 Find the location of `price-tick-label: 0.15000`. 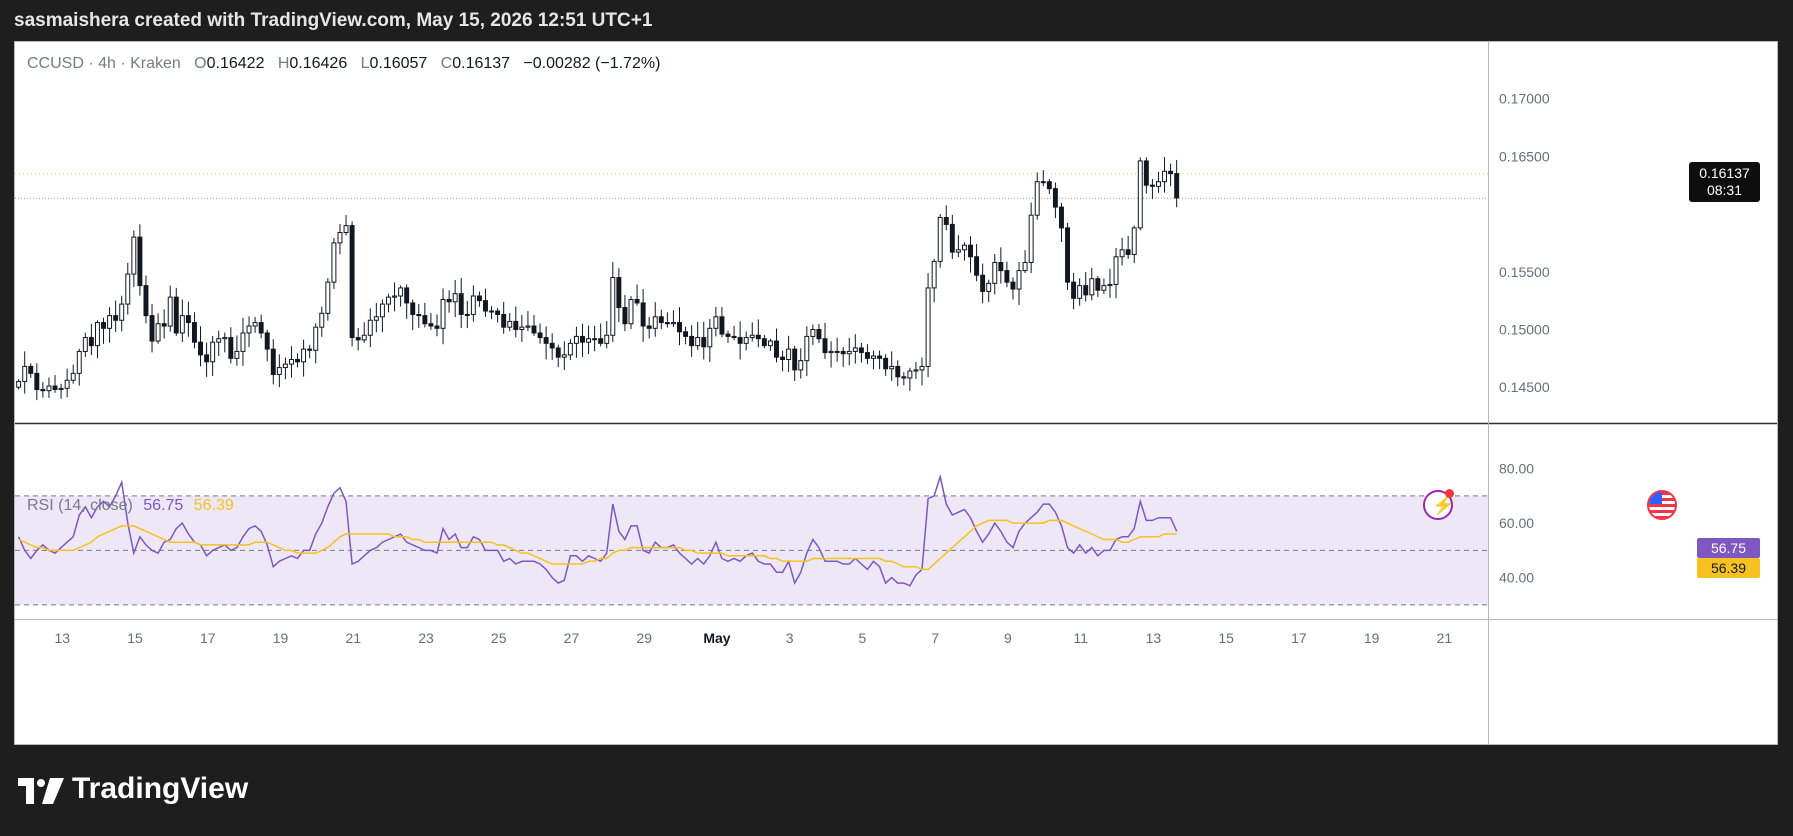

price-tick-label: 0.15000 is located at coordinates (1524, 329).